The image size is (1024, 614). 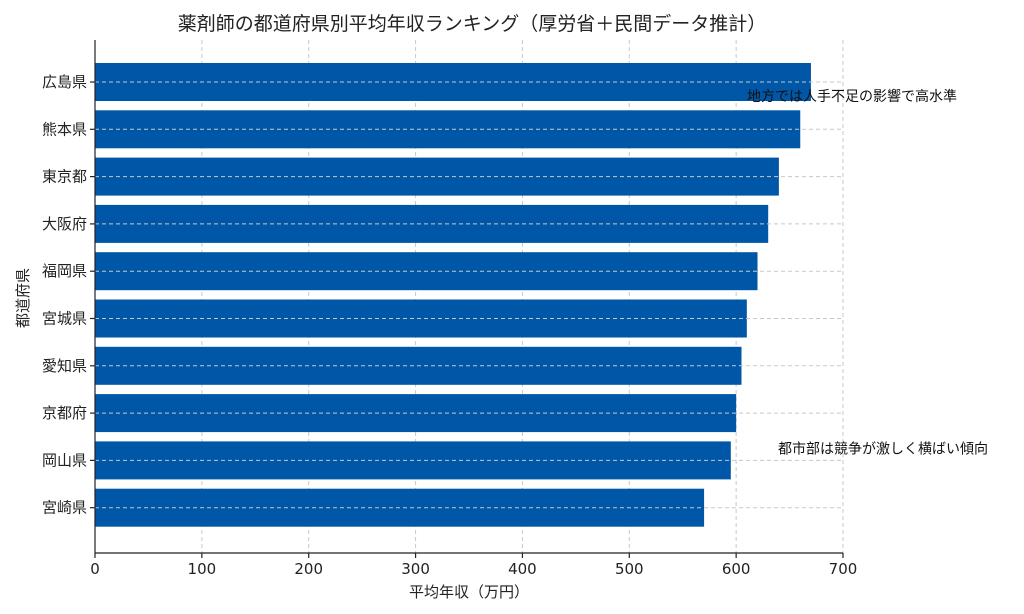 I want to click on y-axis-label: 都道府県, so click(x=23, y=298).